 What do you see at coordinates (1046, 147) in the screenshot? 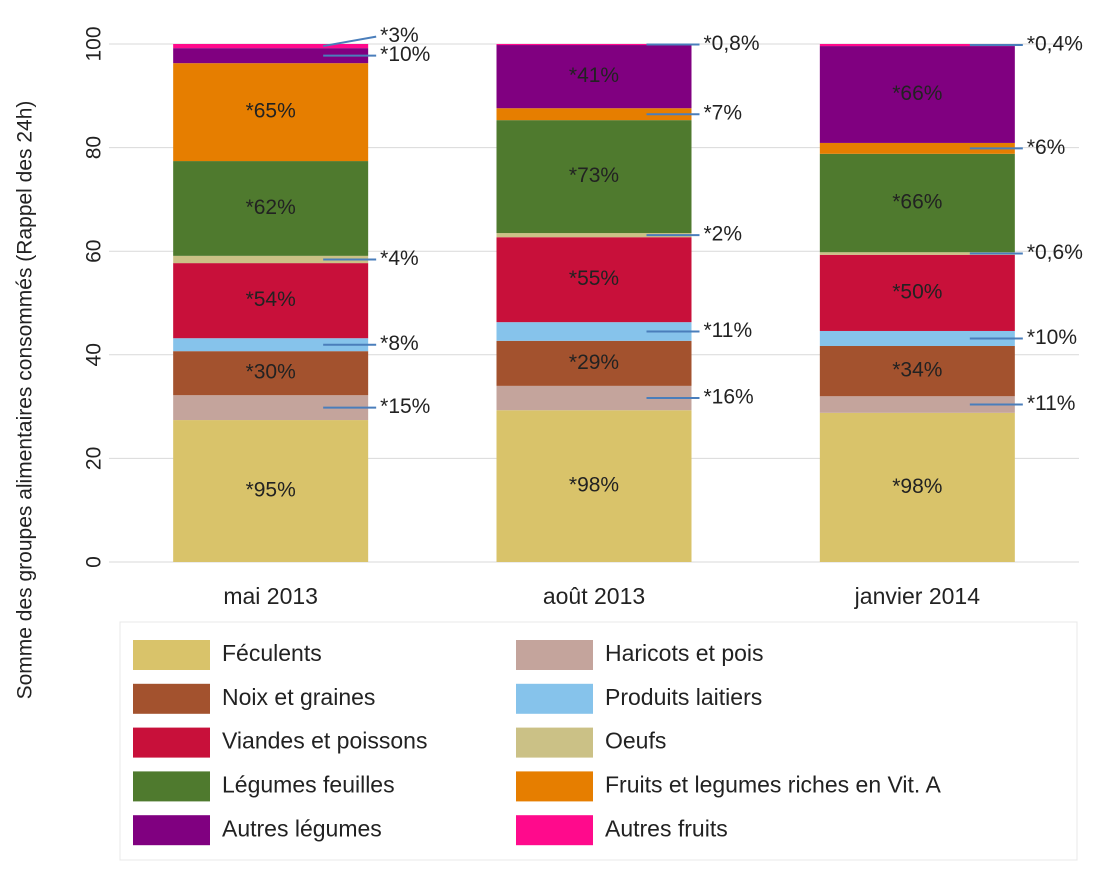
I see `segment-label: *6%` at bounding box center [1046, 147].